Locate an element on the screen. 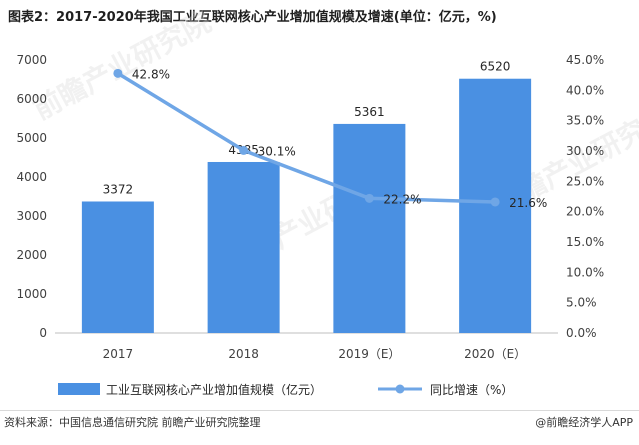 Image resolution: width=639 pixels, height=445 pixels. line-data-label: 42.8% is located at coordinates (151, 74).